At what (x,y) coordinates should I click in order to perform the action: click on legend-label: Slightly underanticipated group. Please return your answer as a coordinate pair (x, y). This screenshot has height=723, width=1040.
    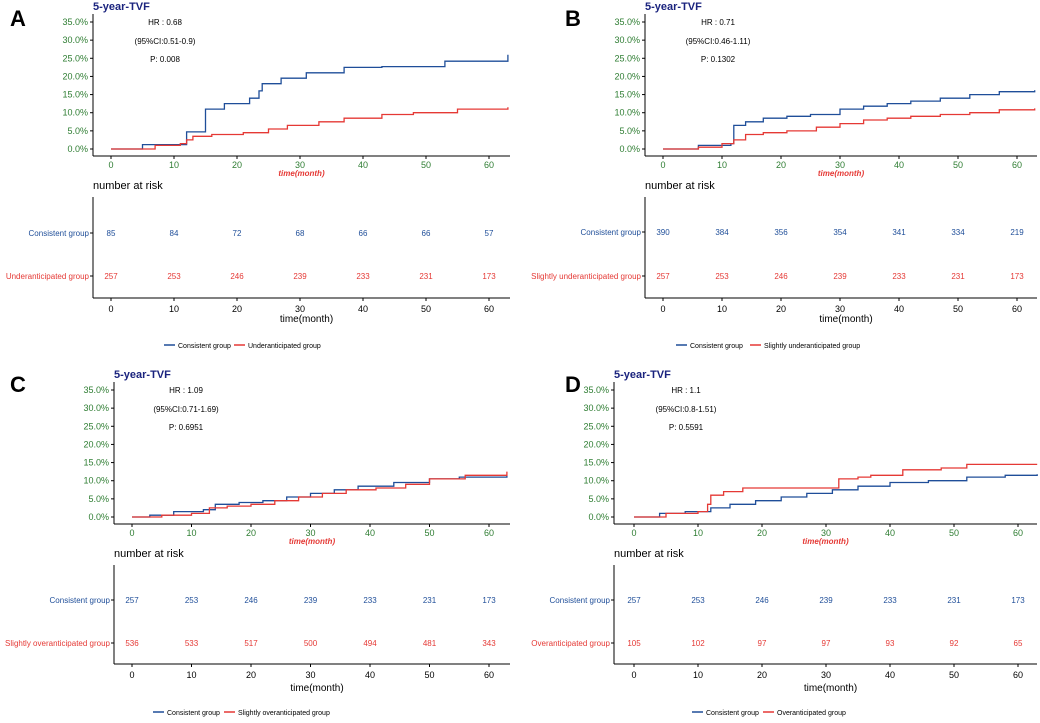
    Looking at the image, I should click on (812, 346).